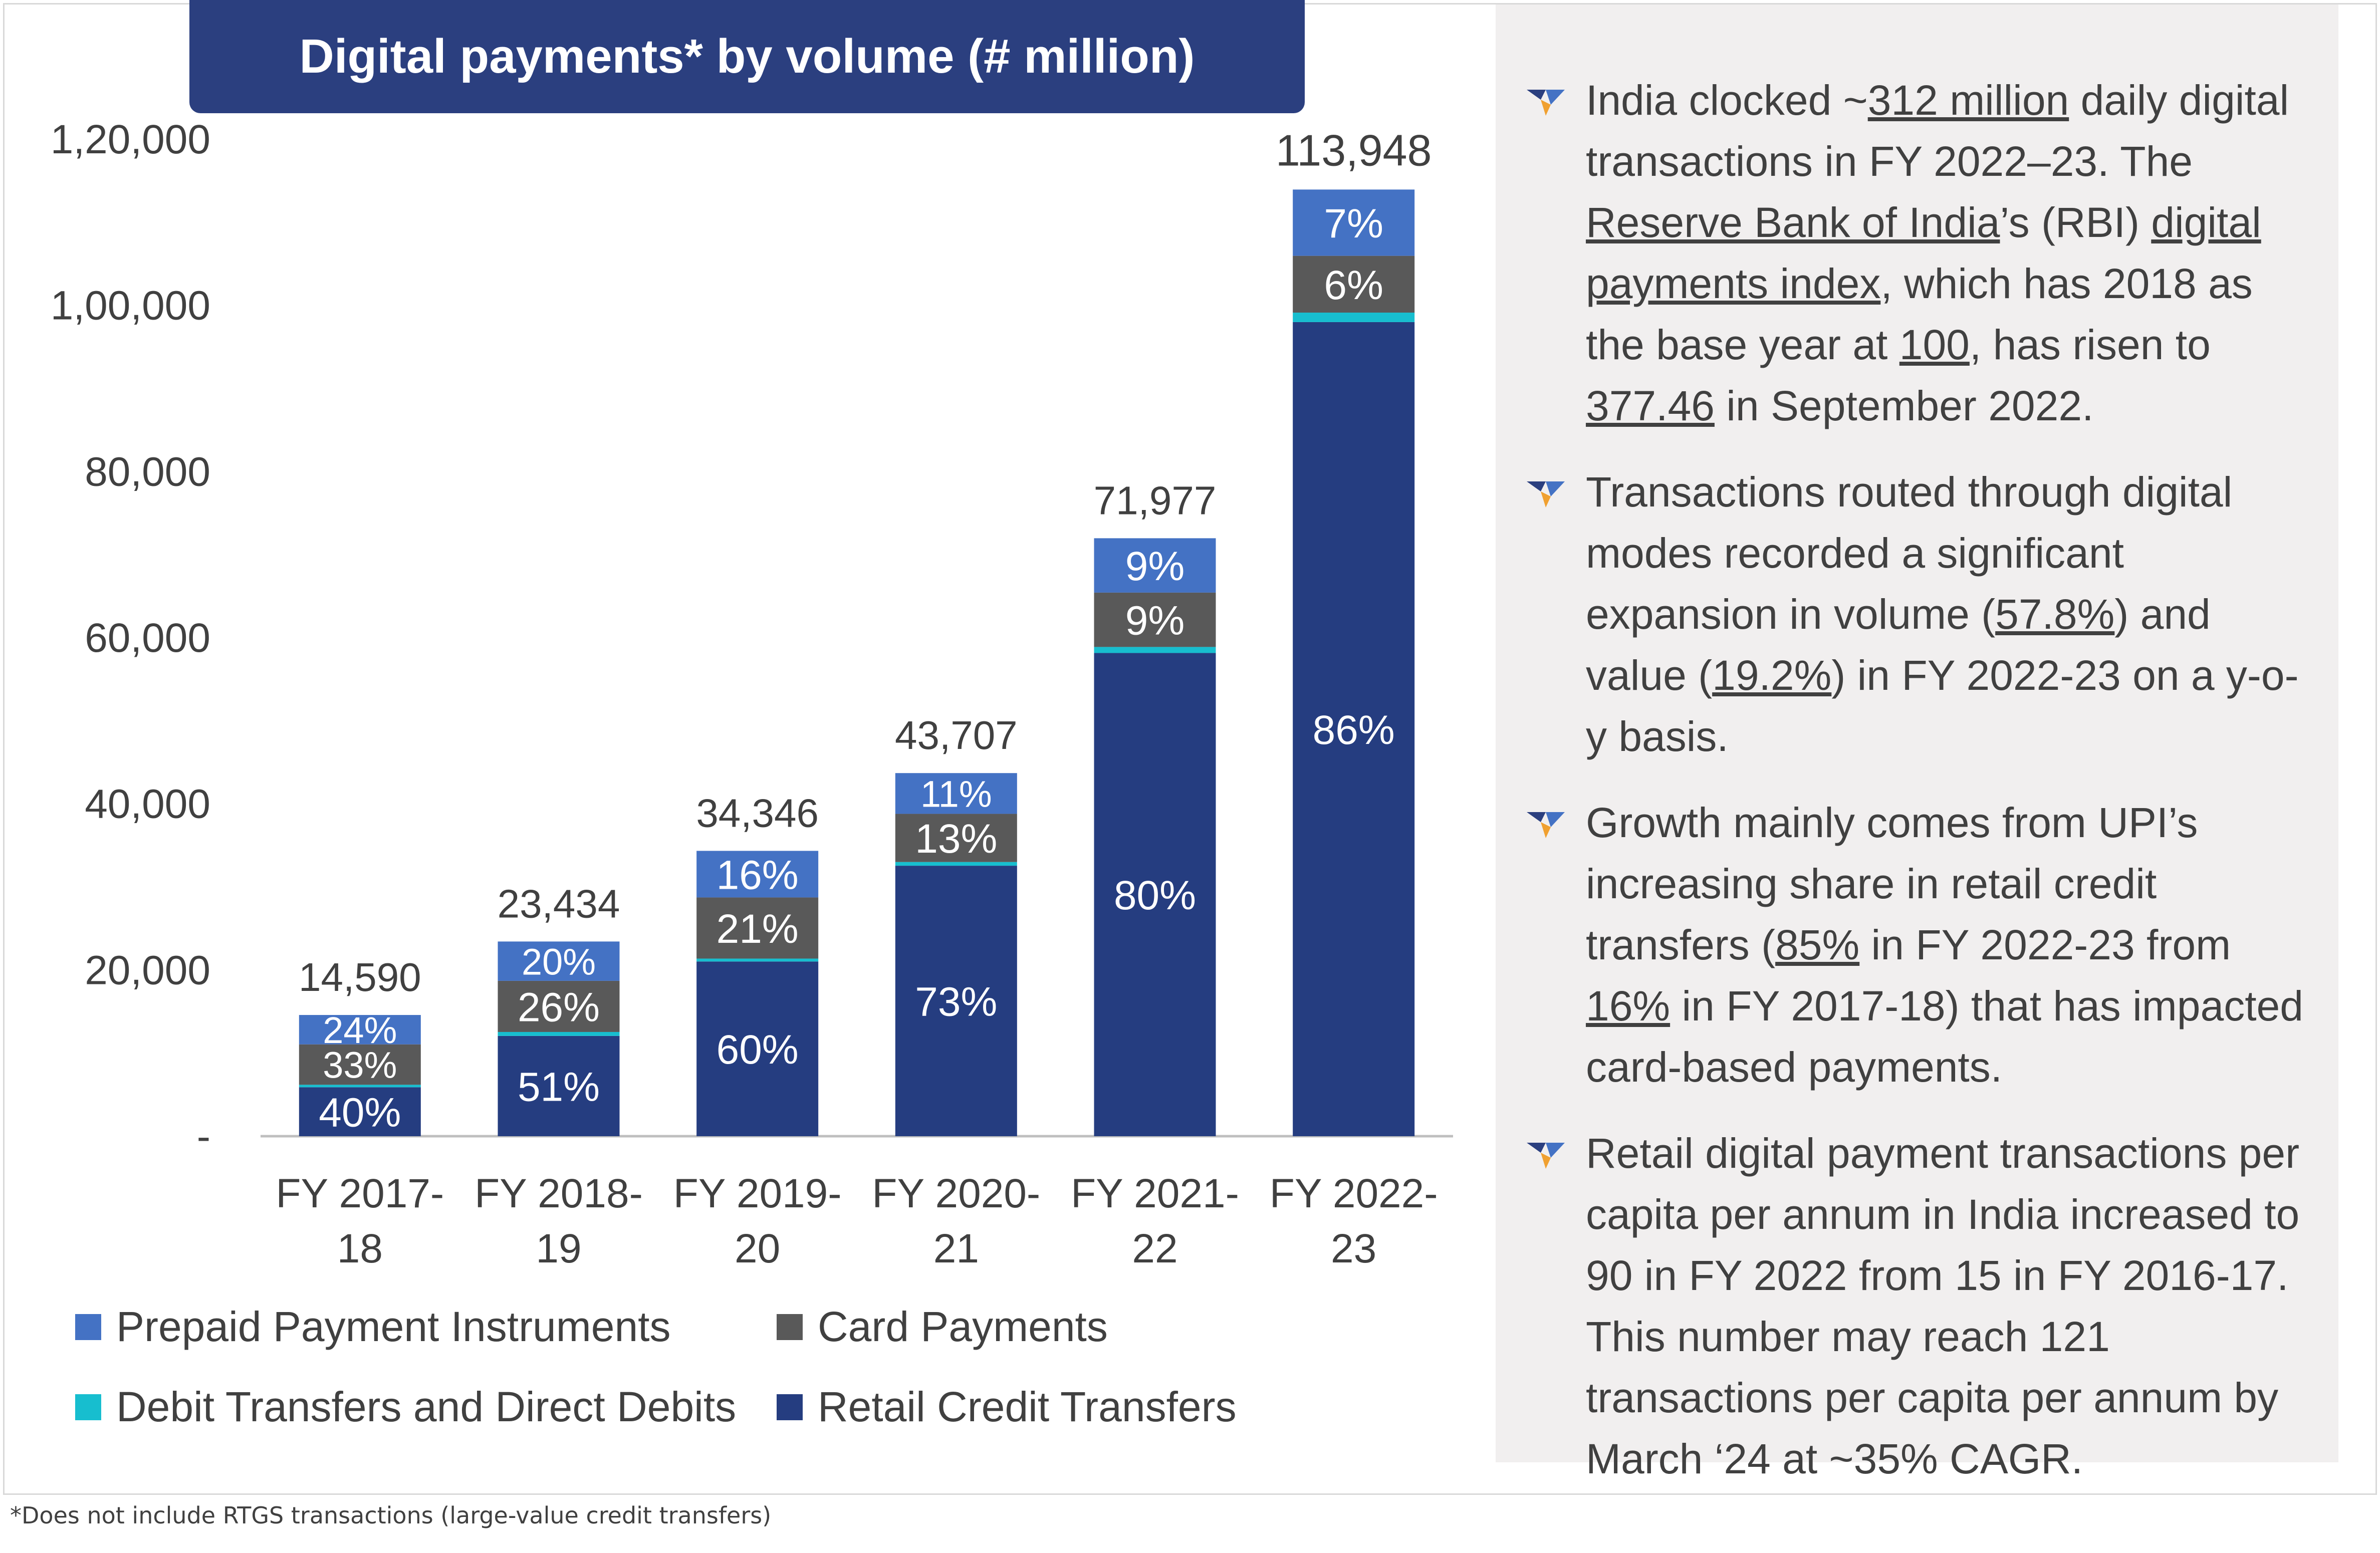 The image size is (2380, 1553). I want to click on data-label-prepaid: 11%, so click(956, 794).